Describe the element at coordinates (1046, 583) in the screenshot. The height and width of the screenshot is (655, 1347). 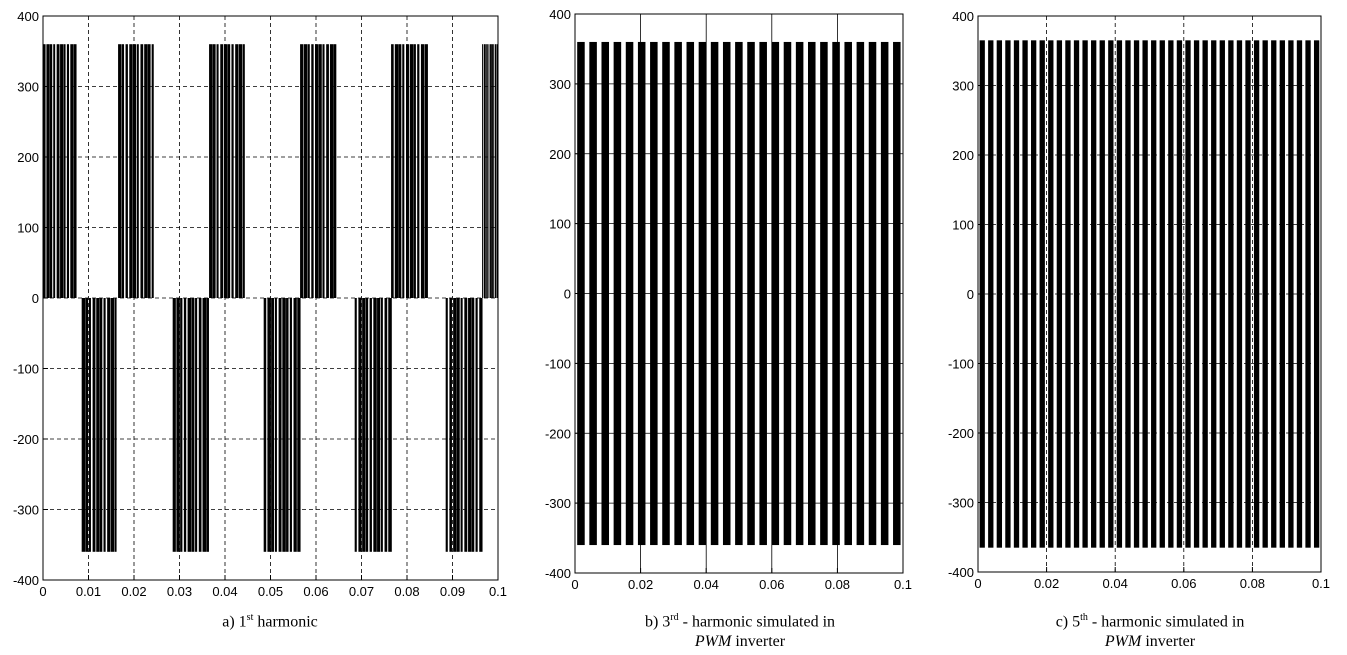
I see `x-tick-label: 0.02` at that location.